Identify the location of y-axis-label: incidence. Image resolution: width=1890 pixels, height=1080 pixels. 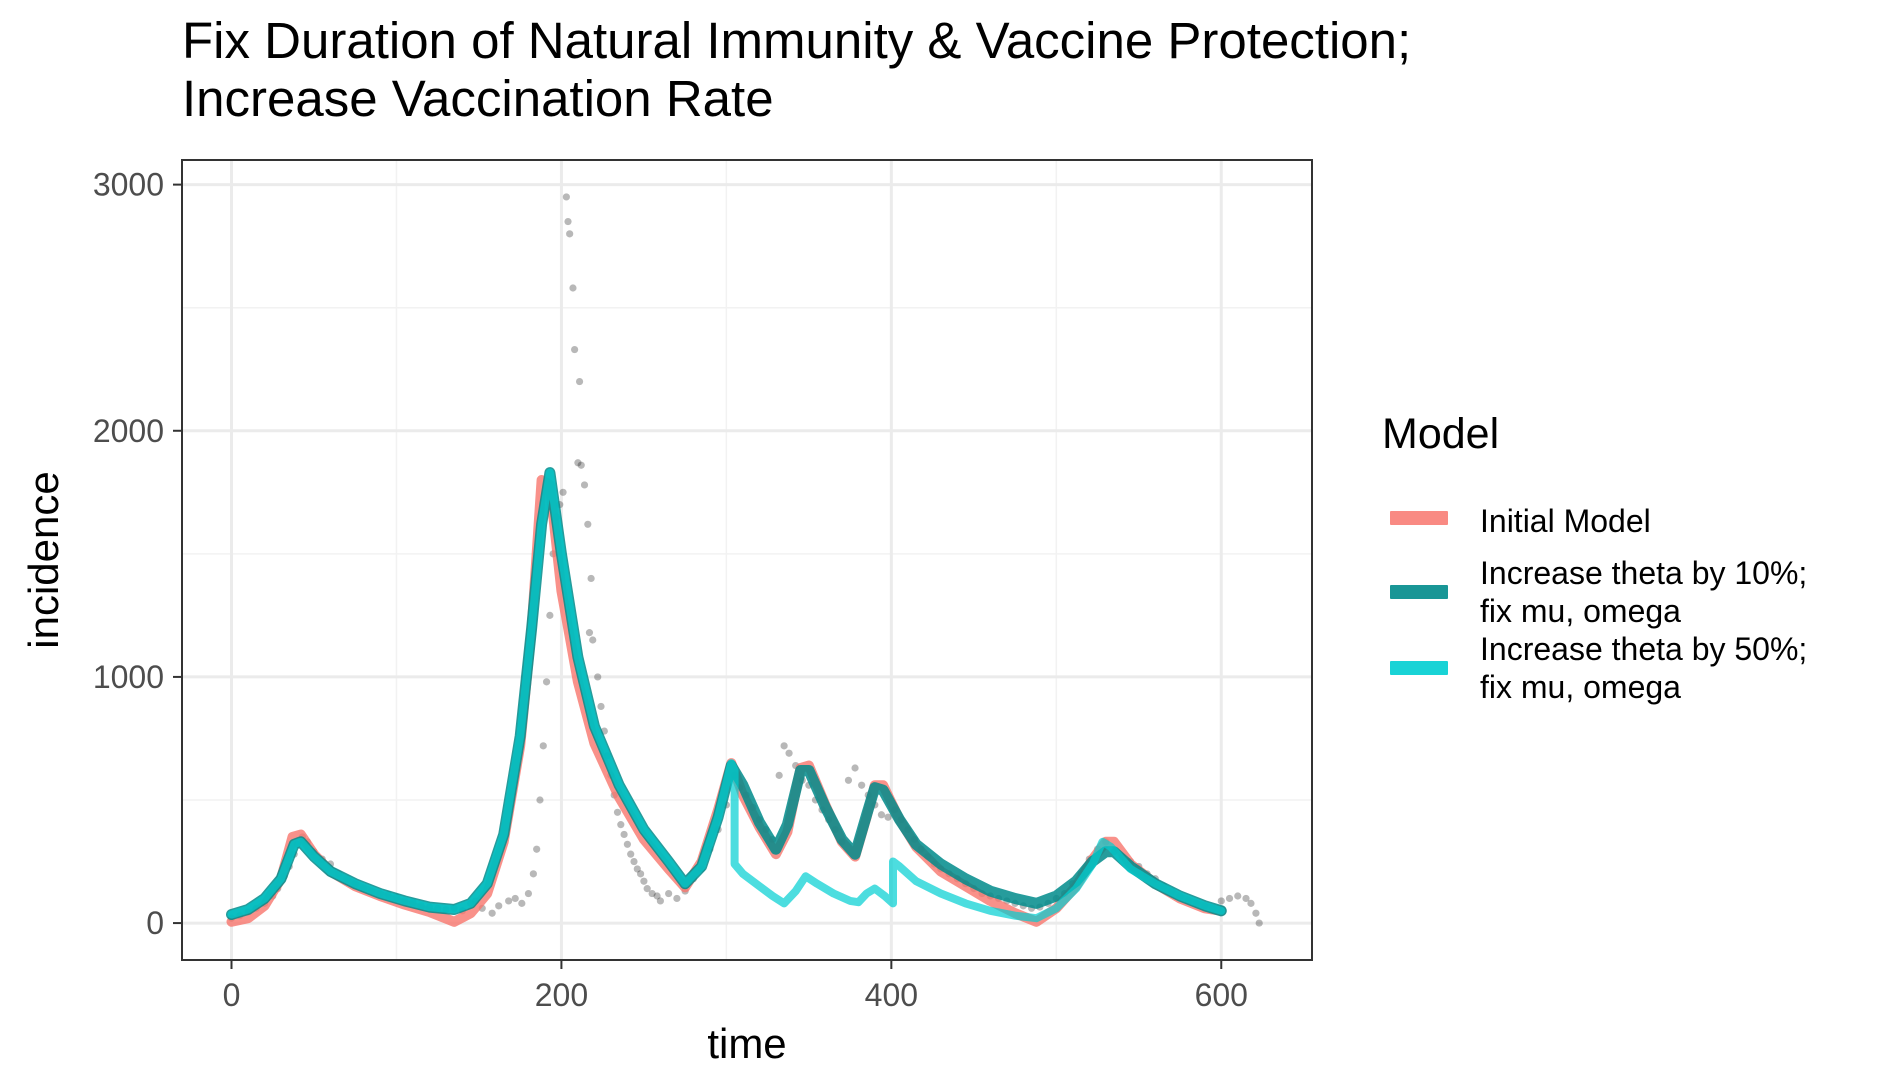
(43, 559).